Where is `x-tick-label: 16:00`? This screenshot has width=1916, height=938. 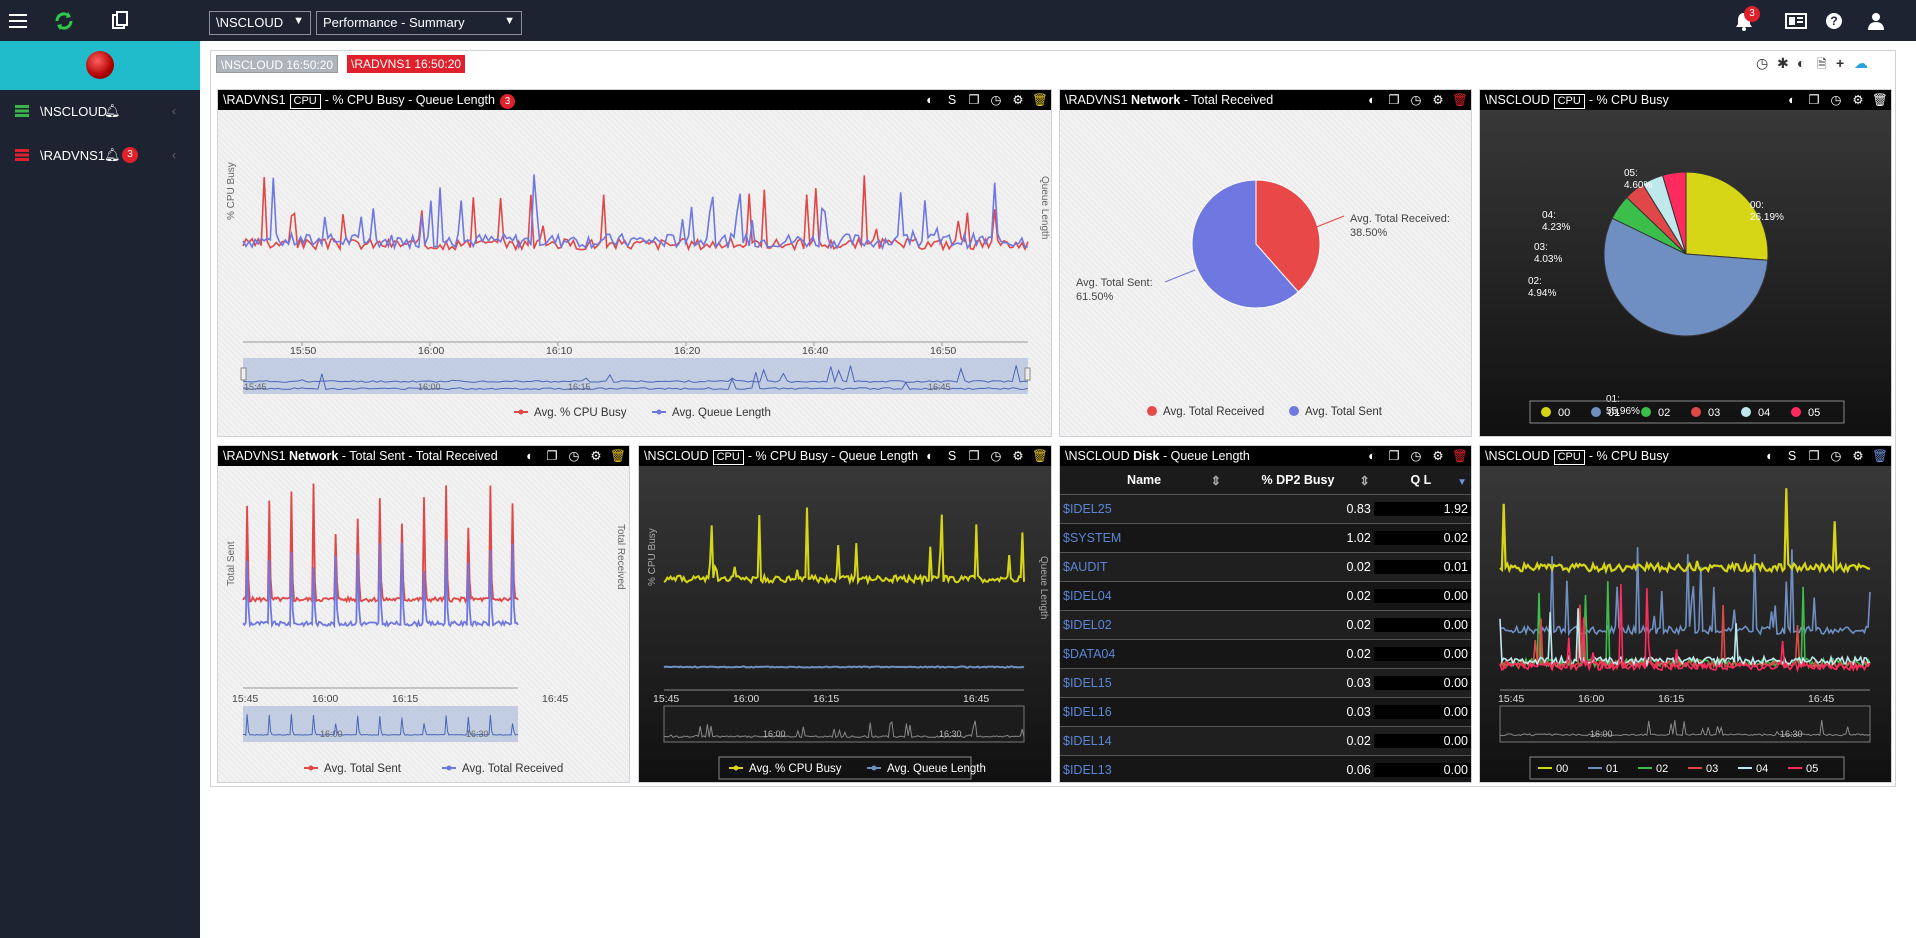
x-tick-label: 16:00 is located at coordinates (431, 351).